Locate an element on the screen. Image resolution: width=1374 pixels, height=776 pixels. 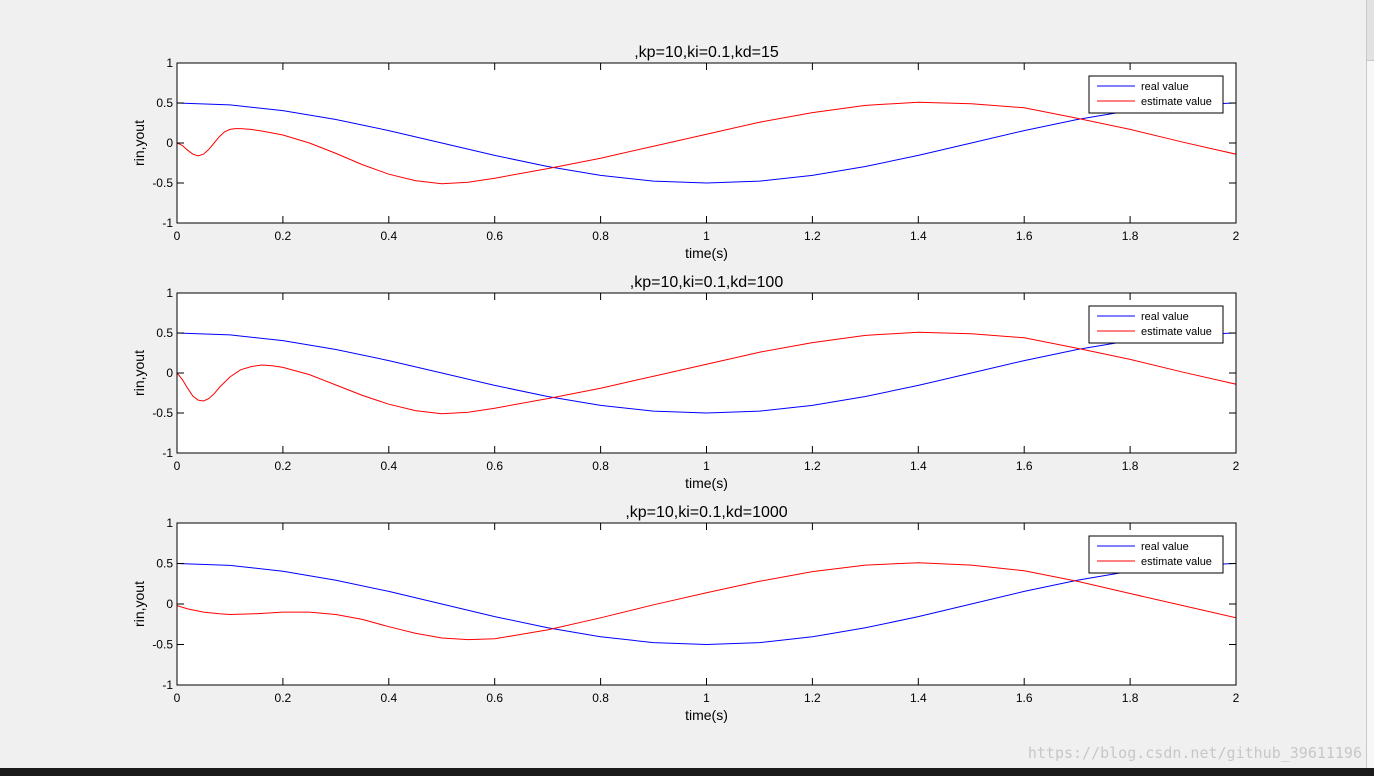
chart-title: ,kp=10,ki=0.1,kd=1000 is located at coordinates (706, 512).